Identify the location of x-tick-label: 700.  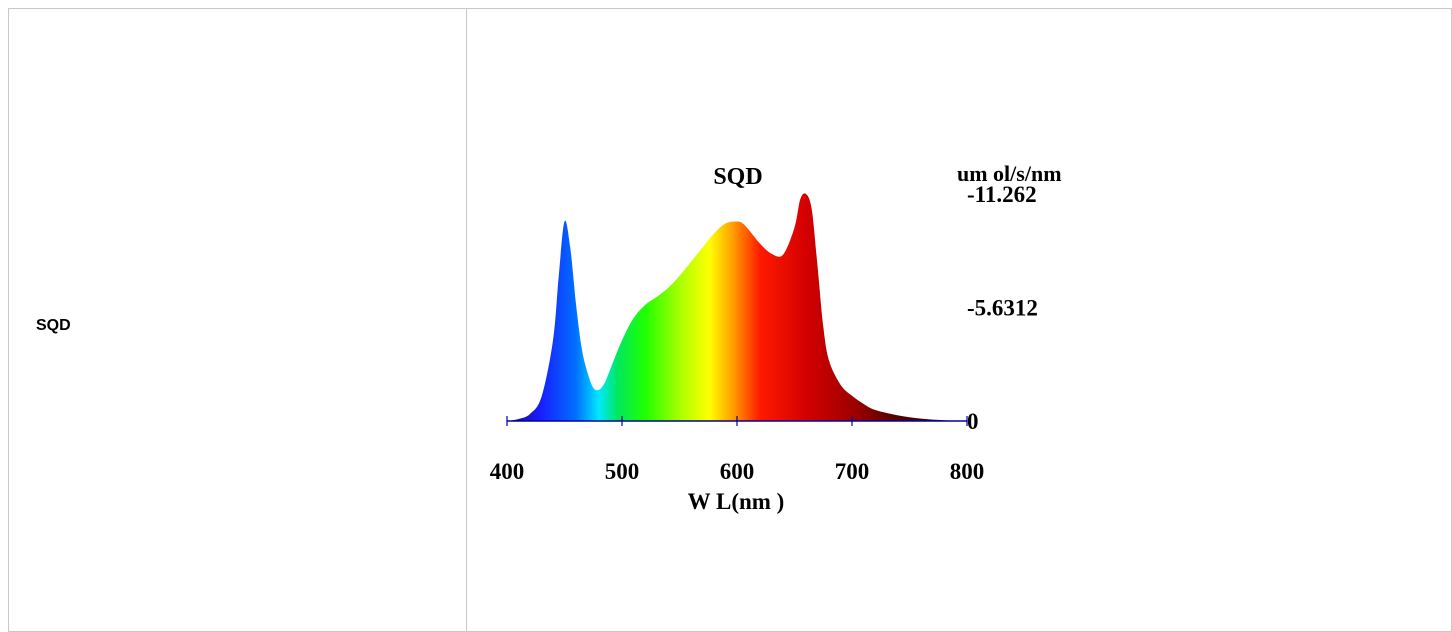
(852, 471).